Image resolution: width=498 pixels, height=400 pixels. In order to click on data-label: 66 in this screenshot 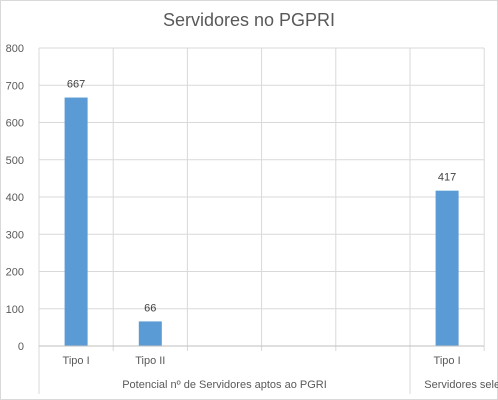, I will do `click(150, 308)`.